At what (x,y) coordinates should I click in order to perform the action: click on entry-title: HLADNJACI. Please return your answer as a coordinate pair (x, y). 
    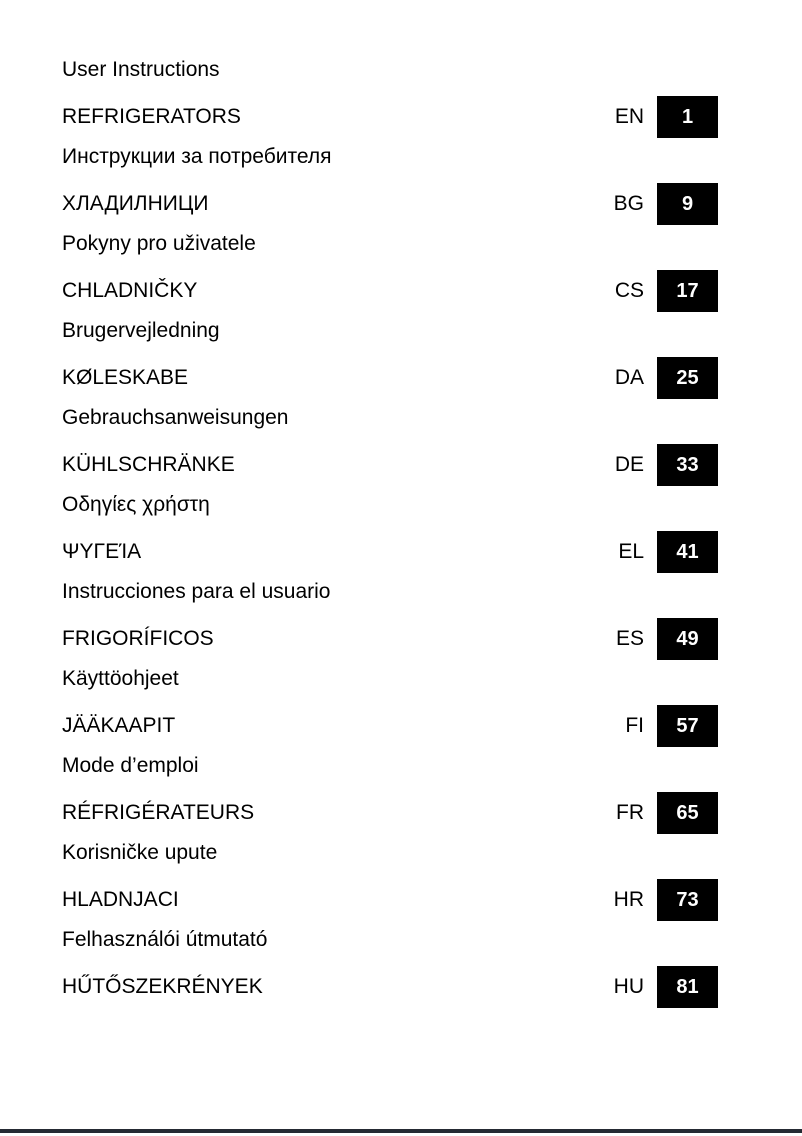
    Looking at the image, I should click on (120, 899).